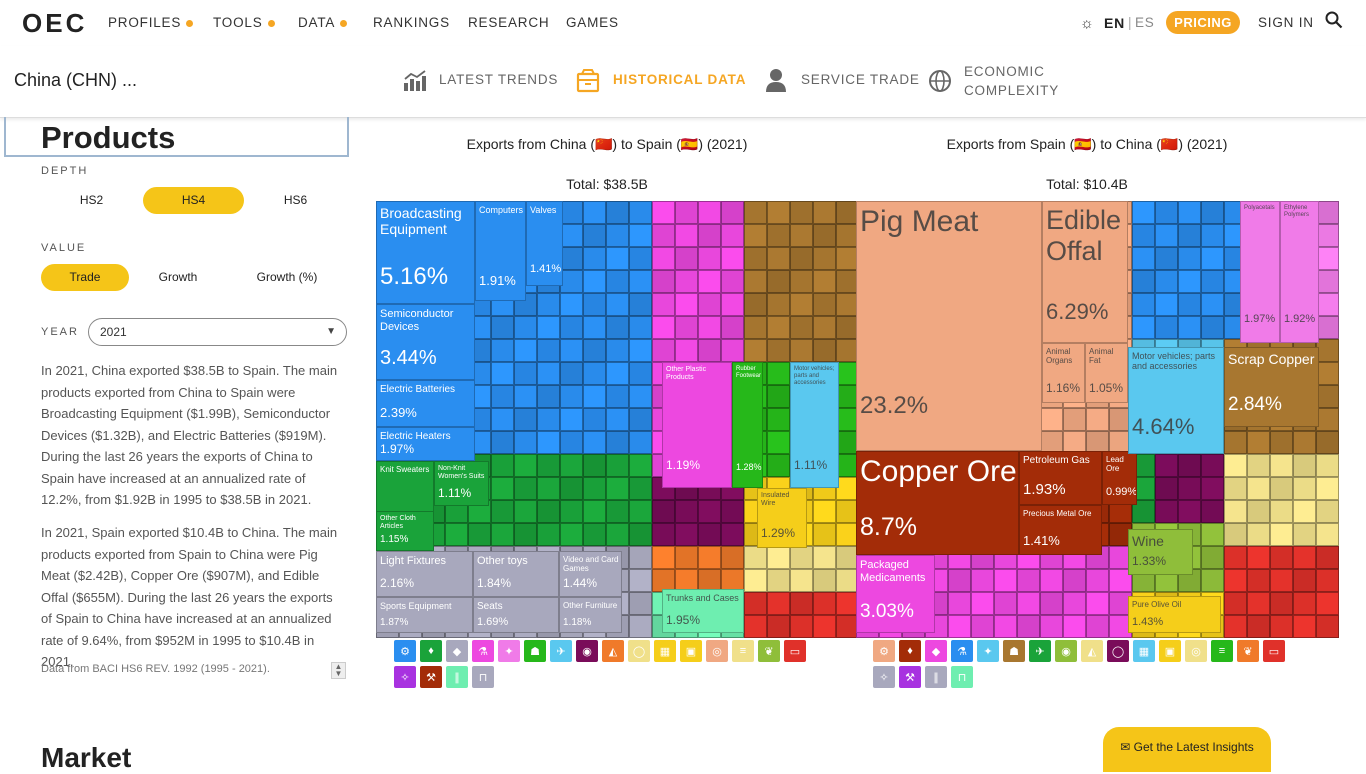  I want to click on treemap-cell: Polyacetals 1.97%, so click(1260, 272).